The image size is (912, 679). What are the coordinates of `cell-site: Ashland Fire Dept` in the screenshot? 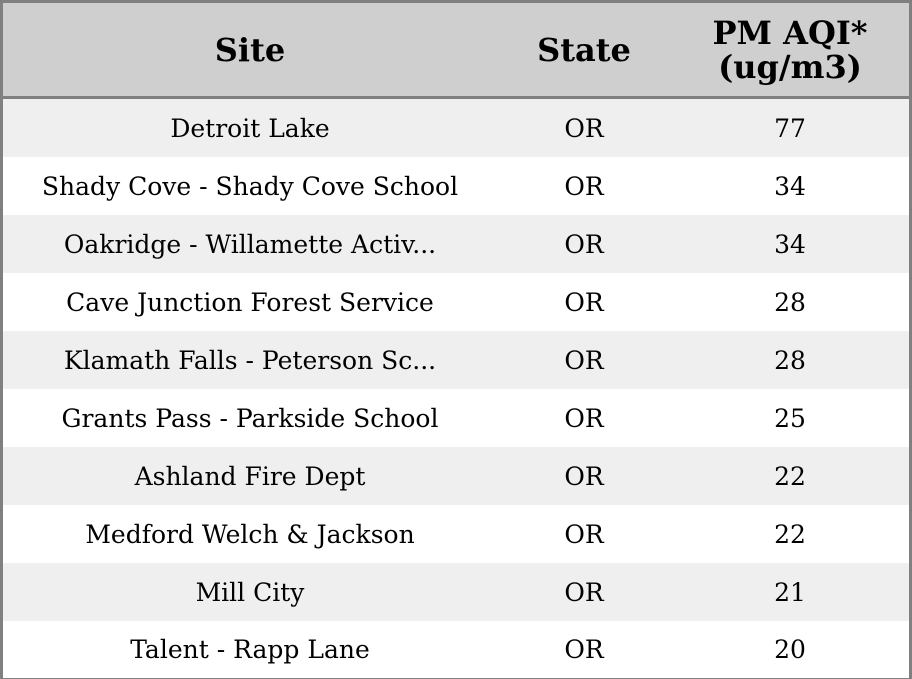 It's located at (250, 476).